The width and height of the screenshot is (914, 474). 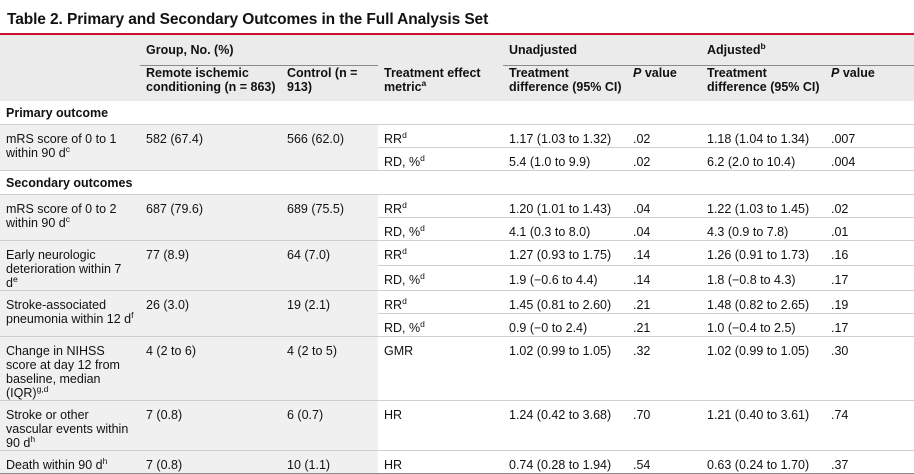 What do you see at coordinates (869, 229) in the screenshot?
I see `adjusted-p-value: .01` at bounding box center [869, 229].